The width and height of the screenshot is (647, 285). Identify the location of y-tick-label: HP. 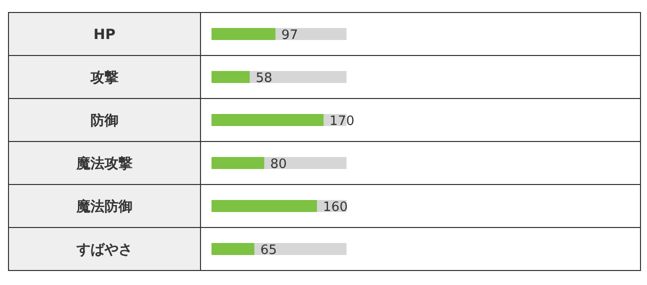
(105, 35).